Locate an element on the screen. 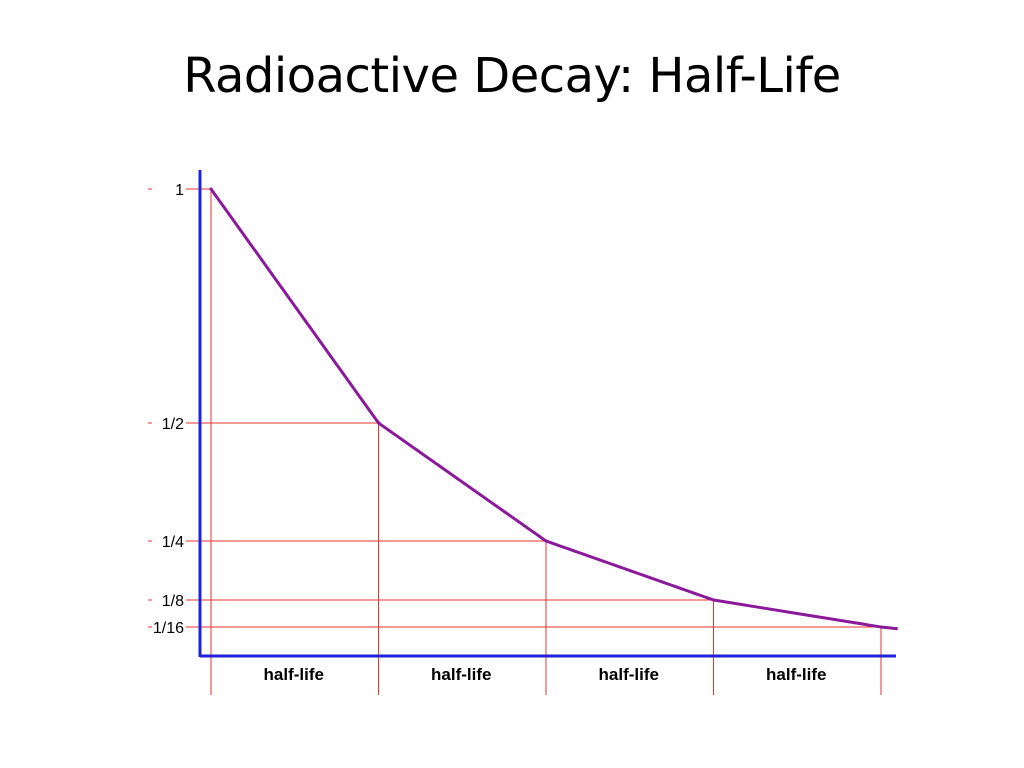 The width and height of the screenshot is (1024, 768). y-tick-label: 1/16 is located at coordinates (168, 628).